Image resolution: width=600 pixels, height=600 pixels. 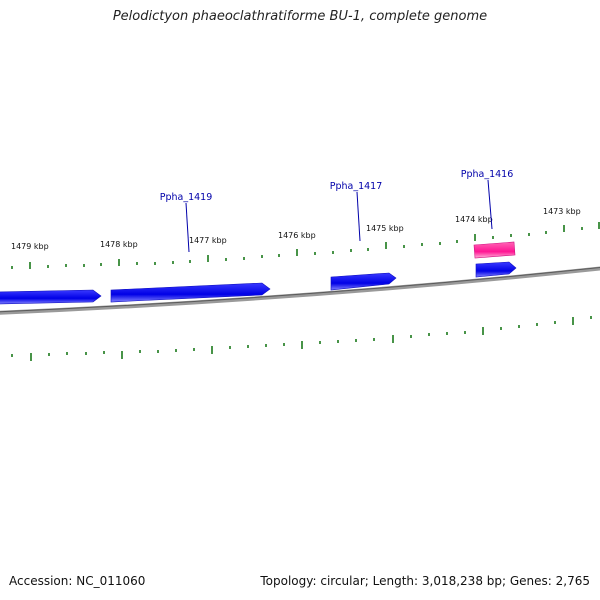 I want to click on kbp-label-1479: 1479 kbp, so click(x=30, y=246).